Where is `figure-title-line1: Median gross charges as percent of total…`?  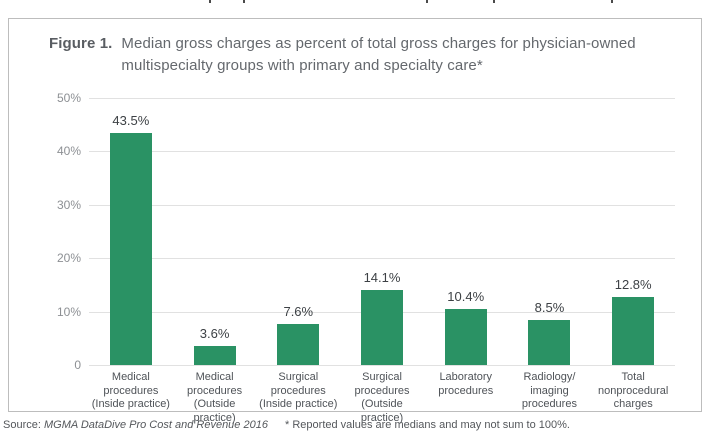 figure-title-line1: Median gross charges as percent of total… is located at coordinates (378, 43).